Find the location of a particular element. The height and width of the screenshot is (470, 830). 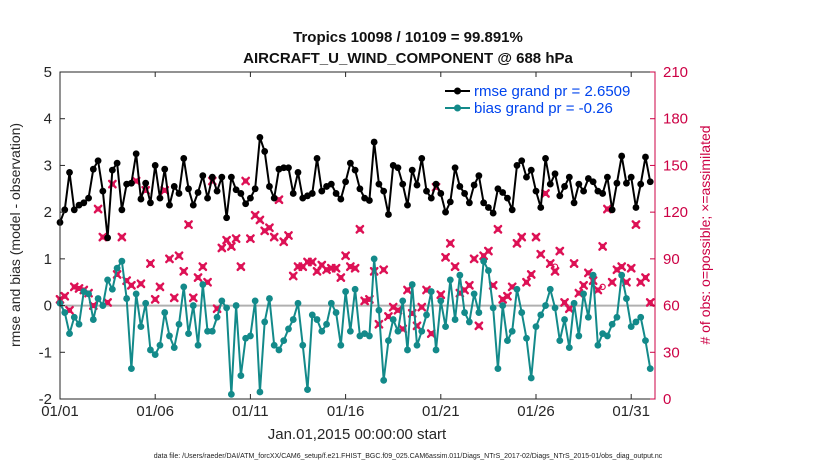

y-right-tick-label: 60 is located at coordinates (671, 306).